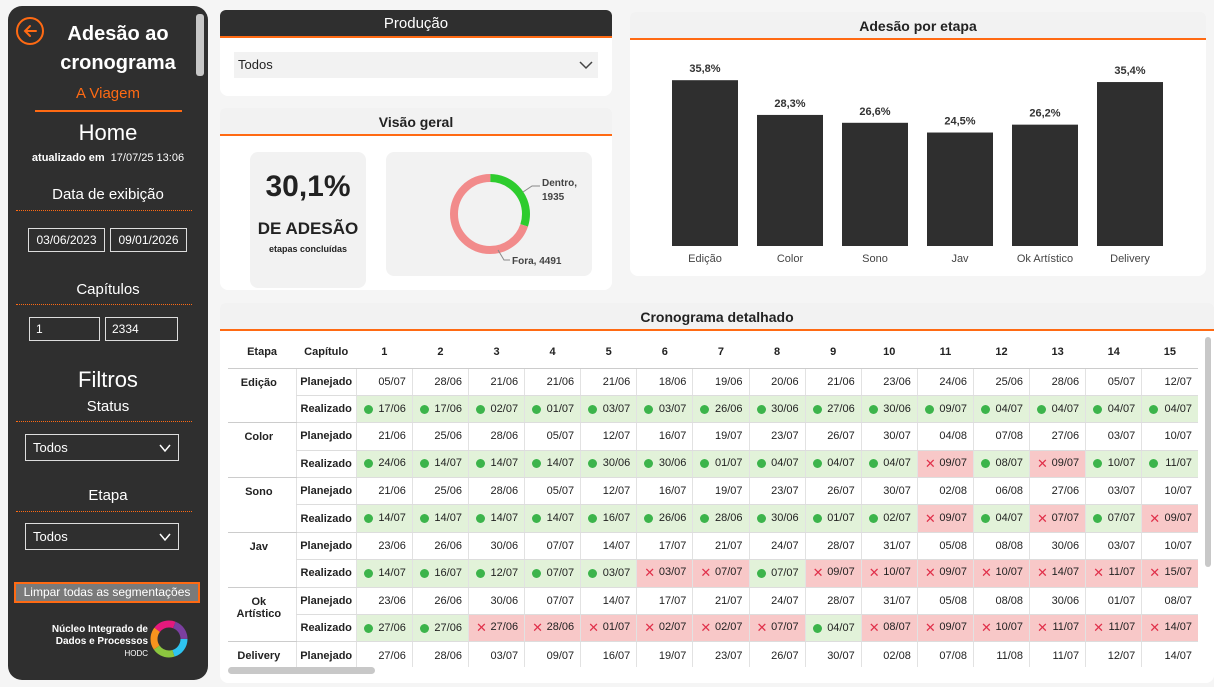 The width and height of the screenshot is (1214, 687). Describe the element at coordinates (108, 132) in the screenshot. I see `home-label: Home` at that location.